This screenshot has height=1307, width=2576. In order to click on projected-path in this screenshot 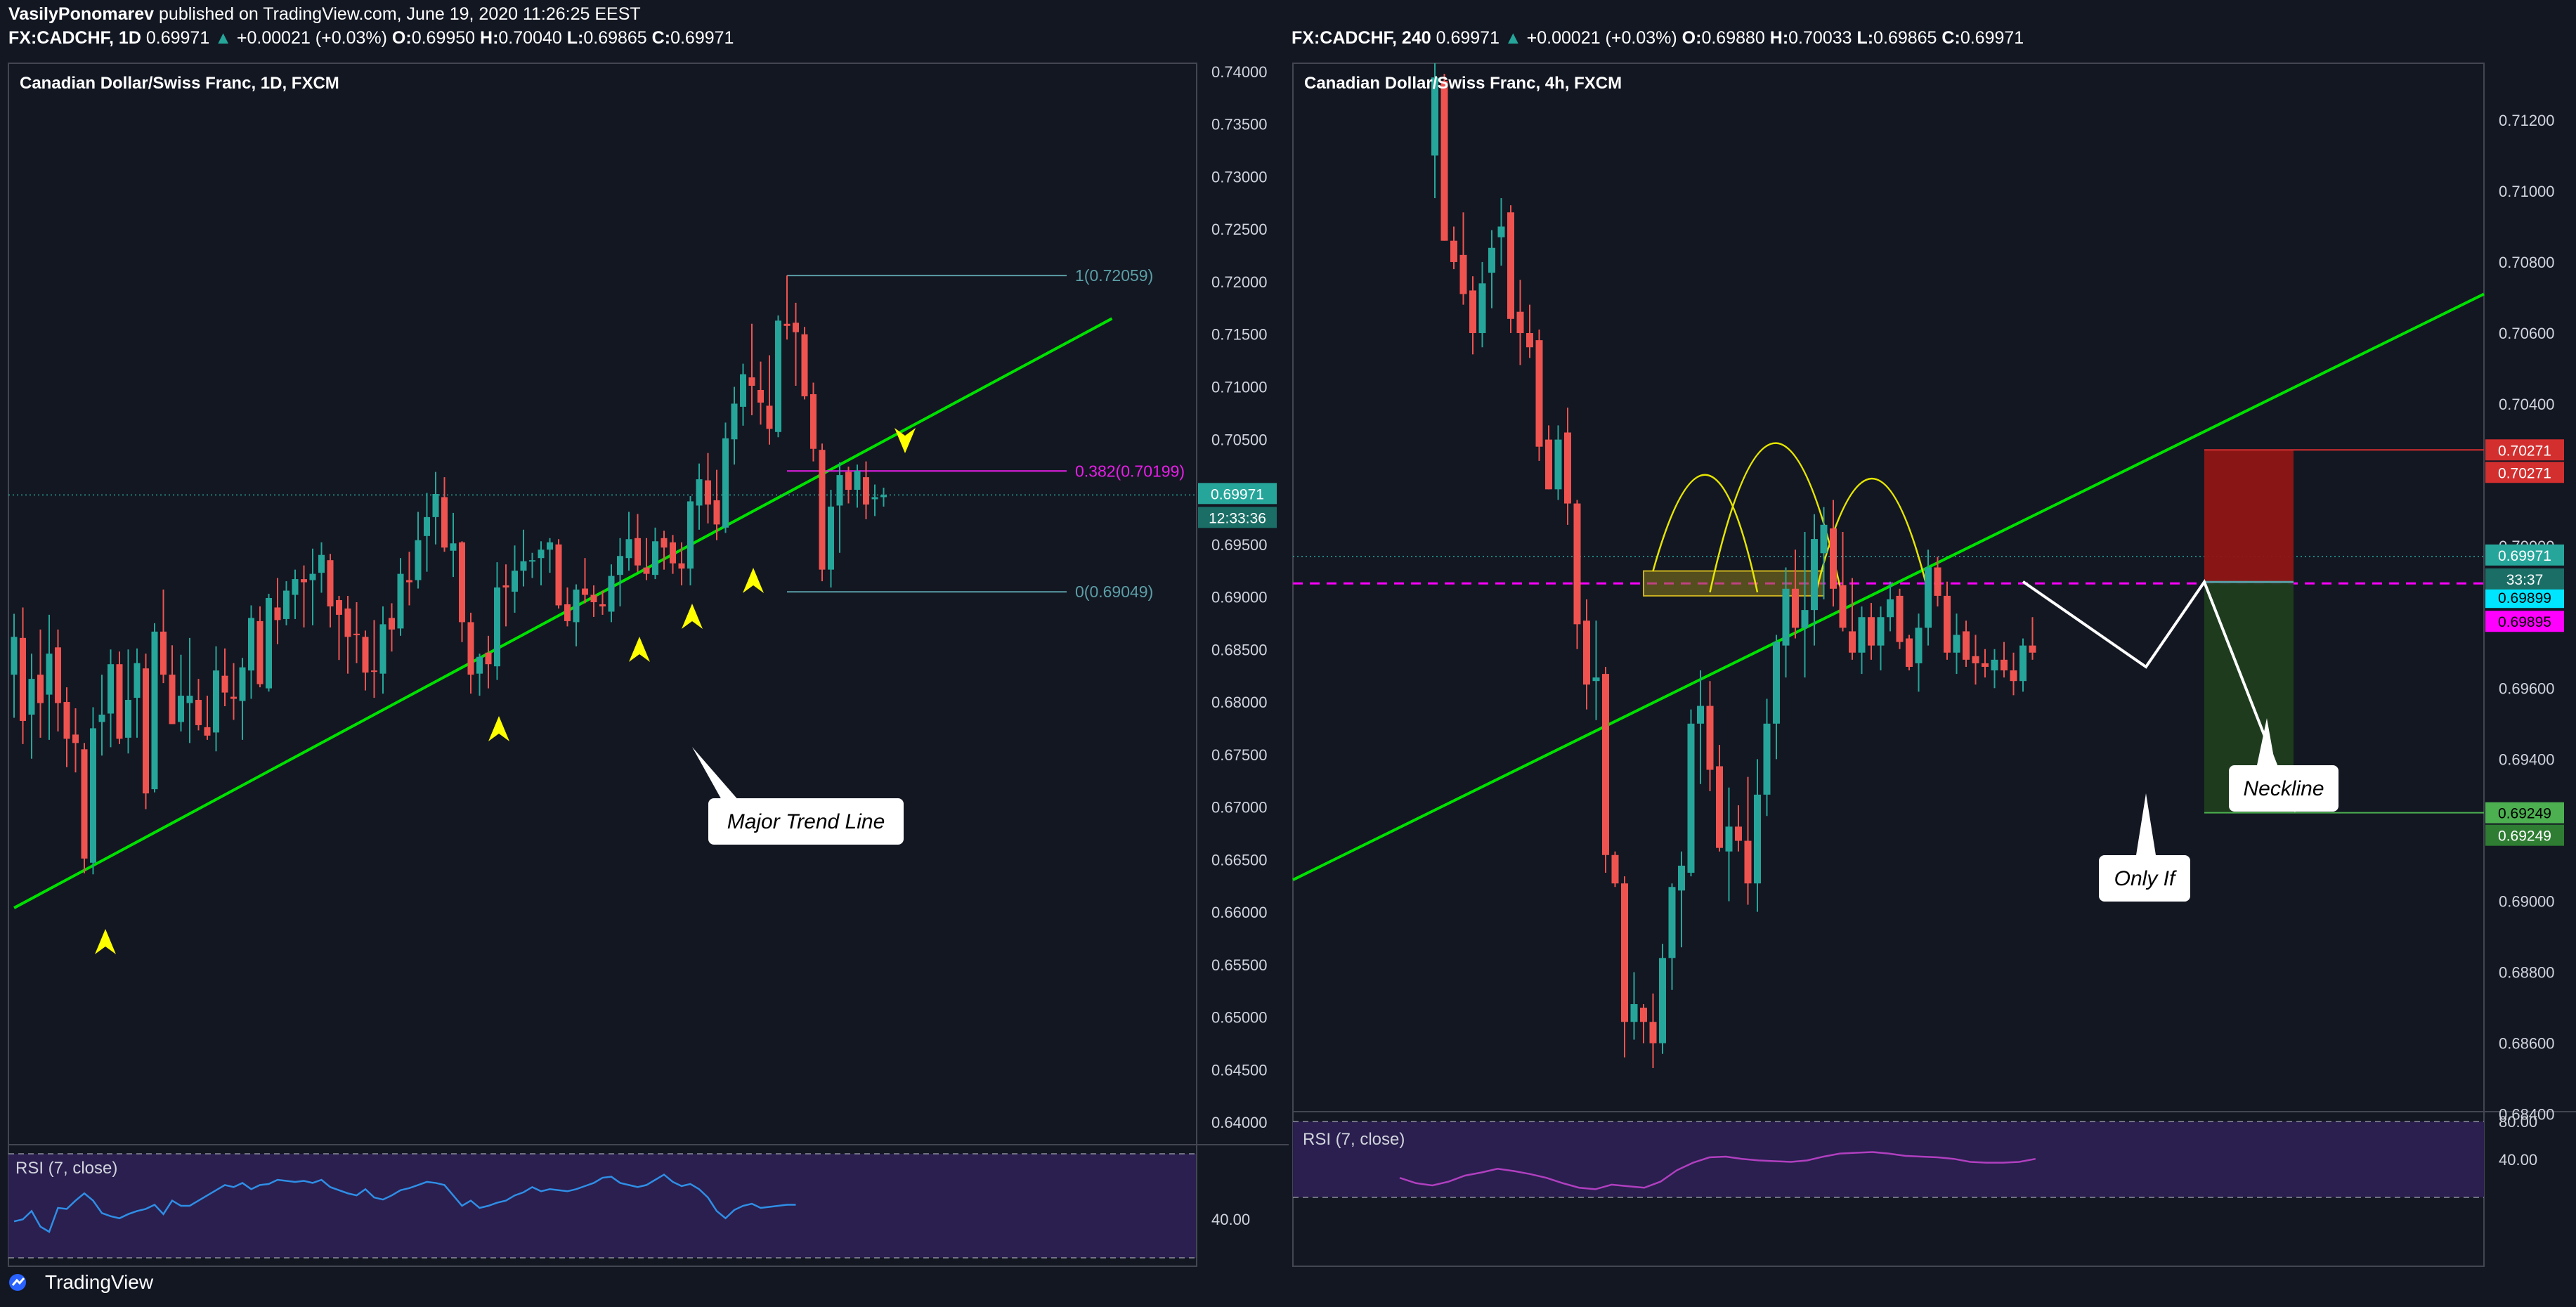, I will do `click(2158, 694)`.